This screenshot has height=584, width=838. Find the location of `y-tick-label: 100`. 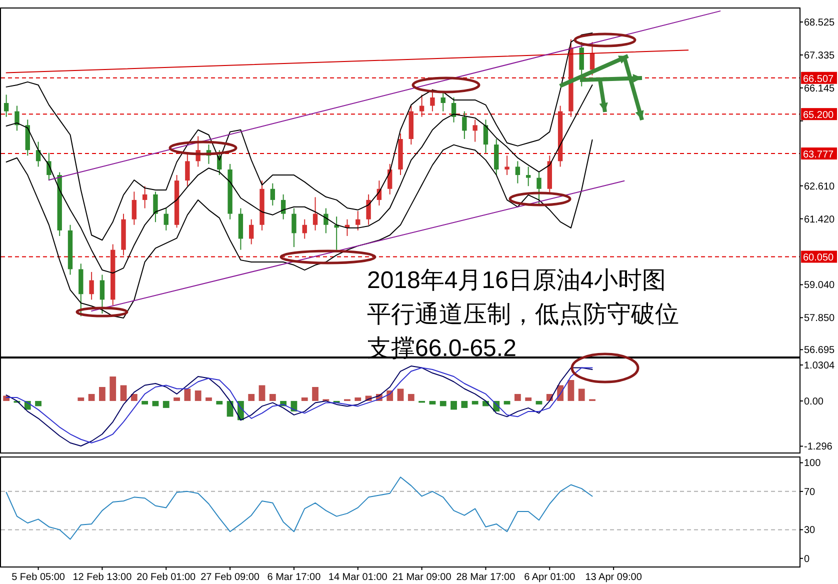

y-tick-label: 100 is located at coordinates (813, 464).